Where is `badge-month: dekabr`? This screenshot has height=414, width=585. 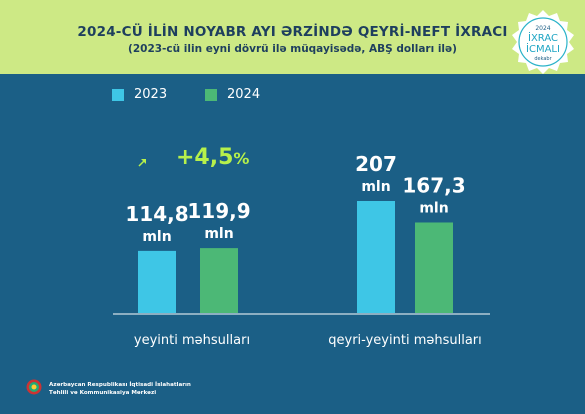
badge-month: dekabr is located at coordinates (543, 59).